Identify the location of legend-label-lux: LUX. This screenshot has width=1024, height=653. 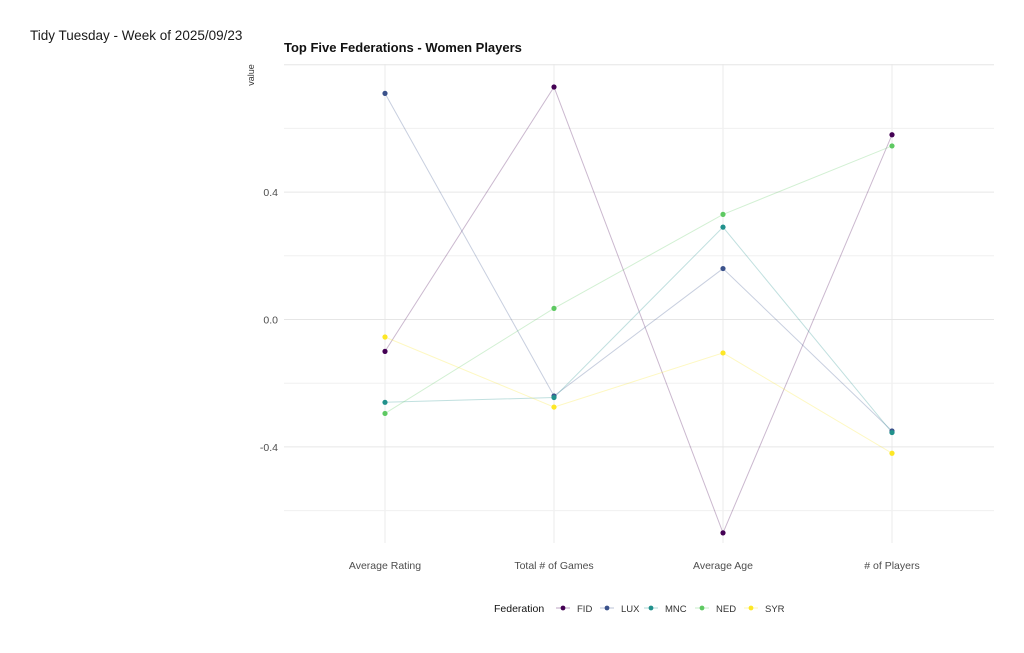
(630, 609).